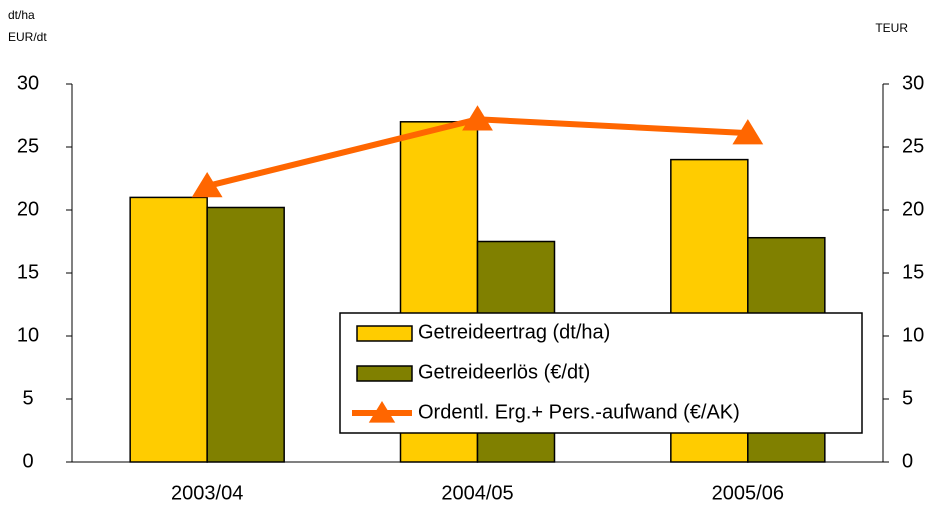 The height and width of the screenshot is (511, 933). Describe the element at coordinates (28, 209) in the screenshot. I see `y-tick-label: 20` at that location.